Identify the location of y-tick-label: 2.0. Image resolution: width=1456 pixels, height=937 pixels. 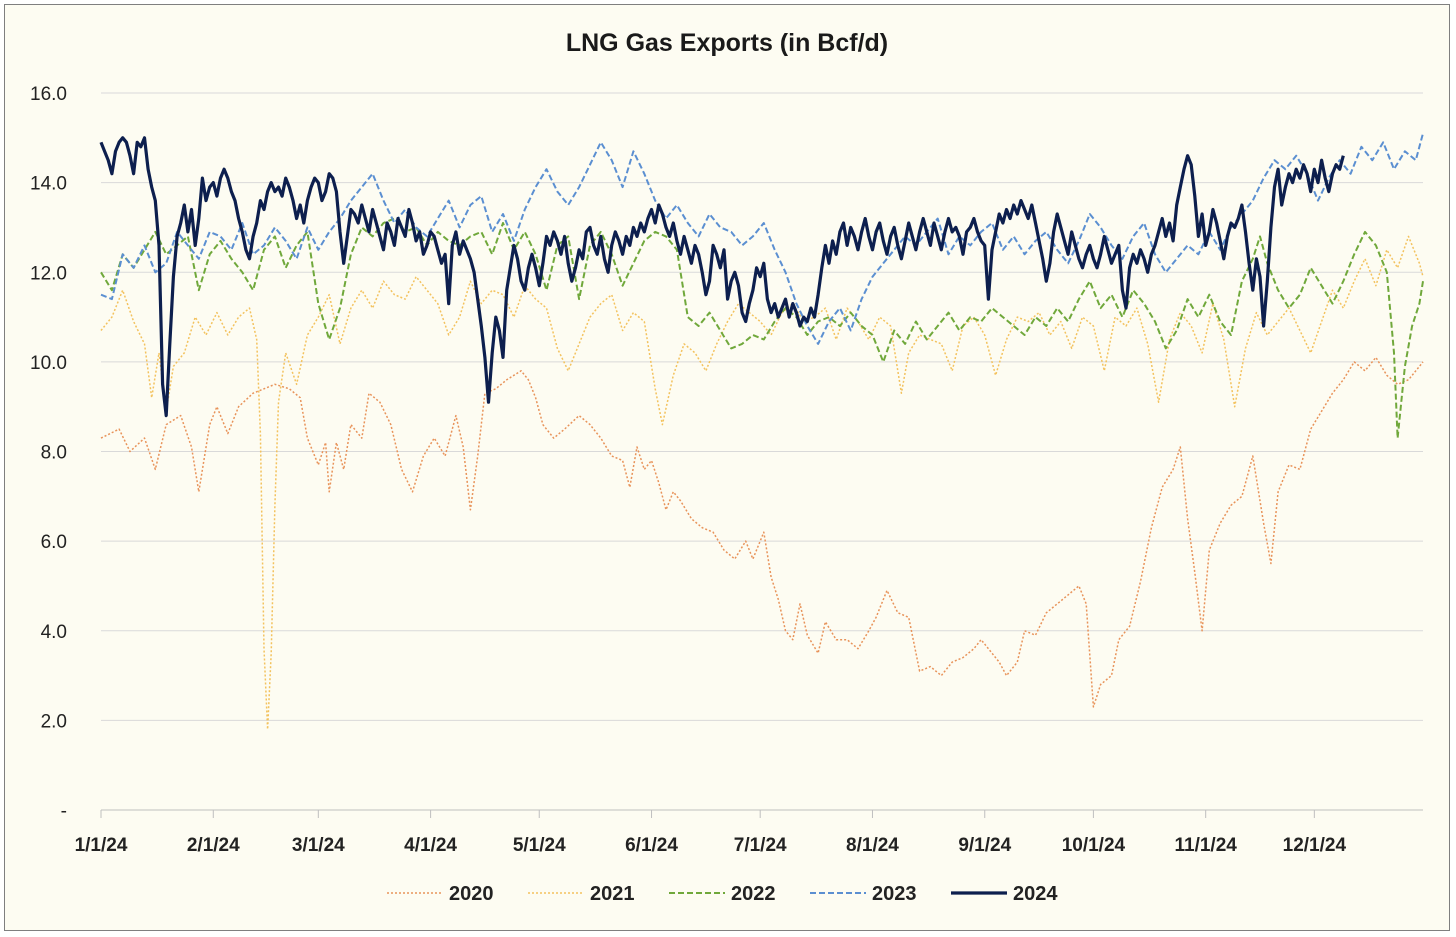
(54, 721).